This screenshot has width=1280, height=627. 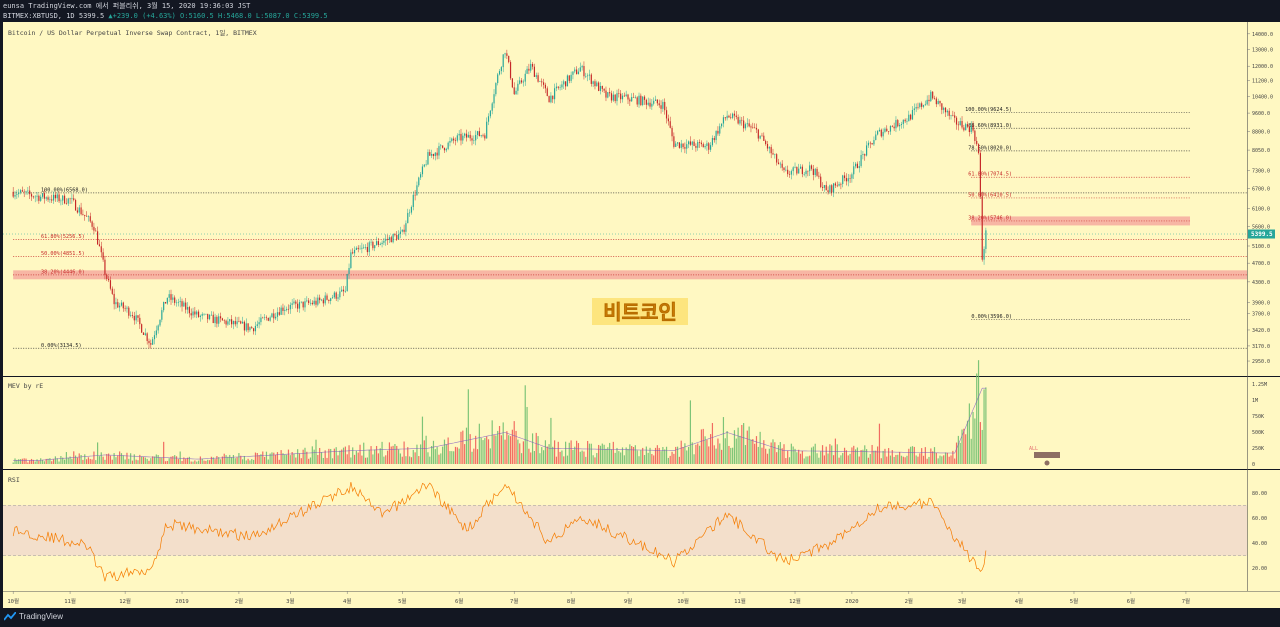 What do you see at coordinates (1261, 234) in the screenshot?
I see `last-price-tag` at bounding box center [1261, 234].